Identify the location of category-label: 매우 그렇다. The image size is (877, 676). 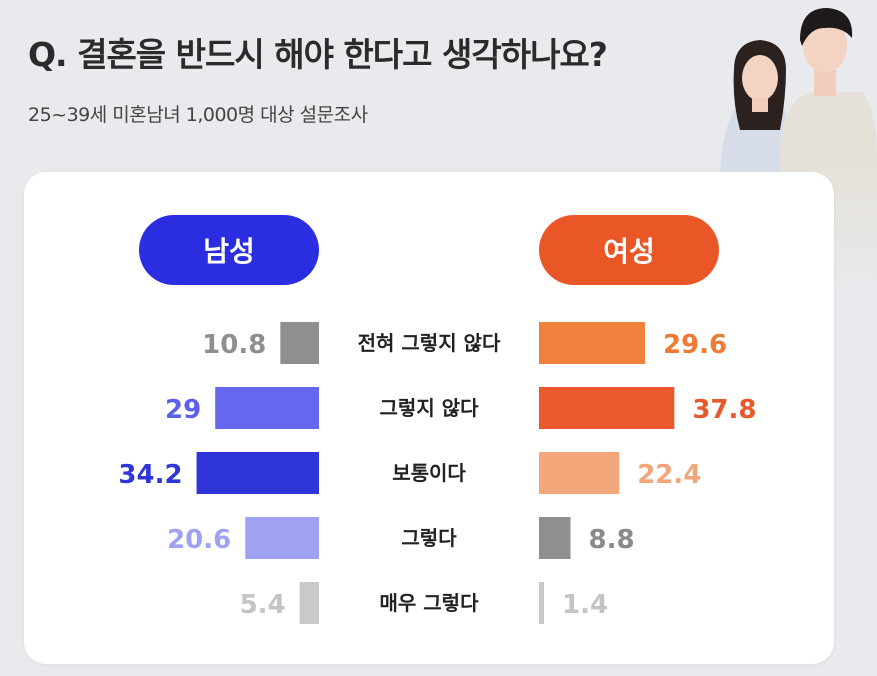
(430, 603).